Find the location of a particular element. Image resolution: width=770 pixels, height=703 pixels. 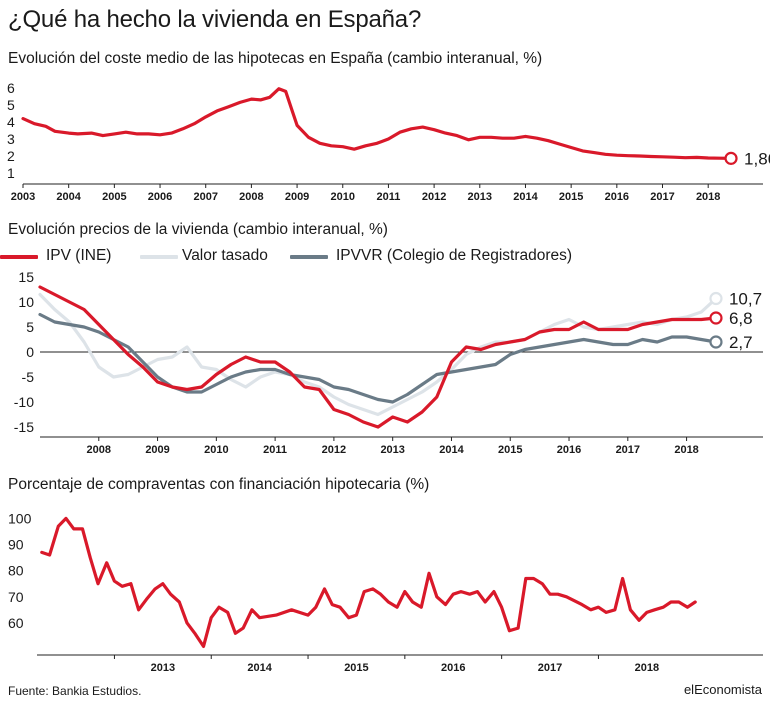

chart1-x-tick: 2009 is located at coordinates (297, 197).